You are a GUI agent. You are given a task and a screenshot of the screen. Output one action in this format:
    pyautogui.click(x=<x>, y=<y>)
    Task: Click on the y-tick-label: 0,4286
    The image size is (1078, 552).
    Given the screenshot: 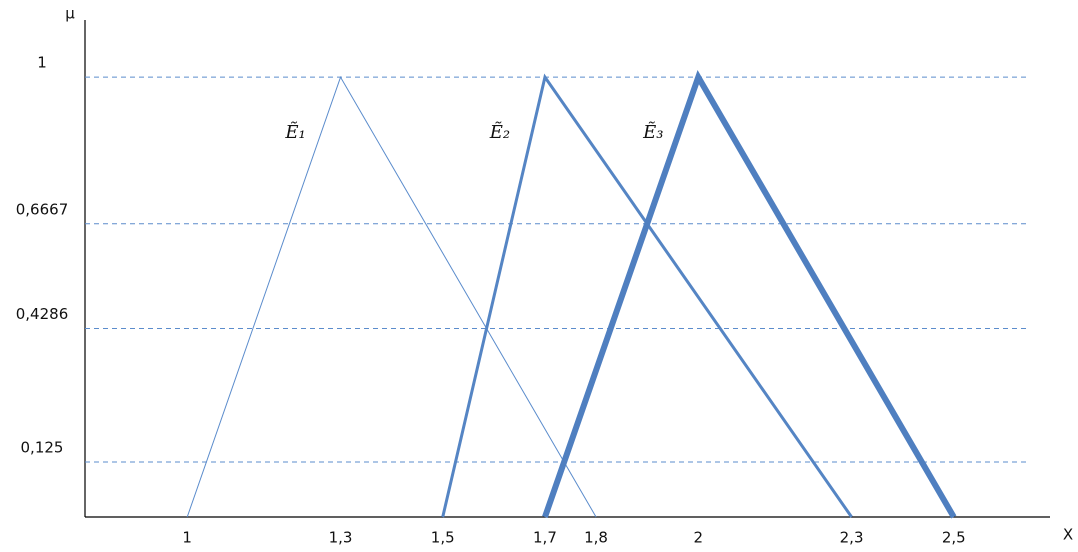 What is the action you would take?
    pyautogui.click(x=42, y=314)
    